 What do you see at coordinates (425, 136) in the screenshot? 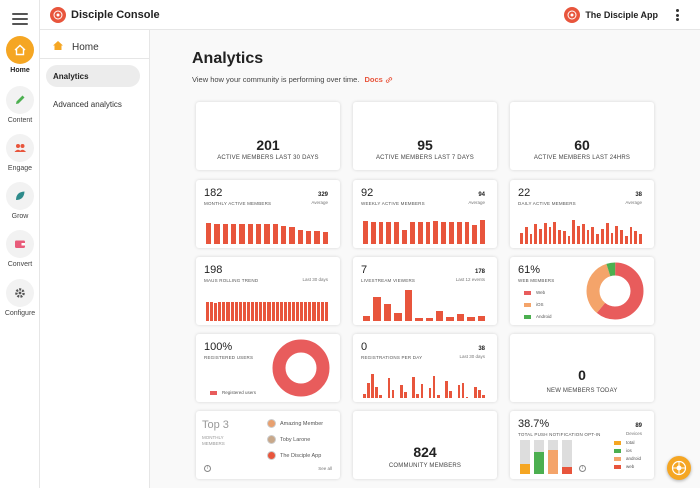
I see `stat-card-7-days: 95 ACTIVE MEMBERS LAST 7 DAYS` at bounding box center [425, 136].